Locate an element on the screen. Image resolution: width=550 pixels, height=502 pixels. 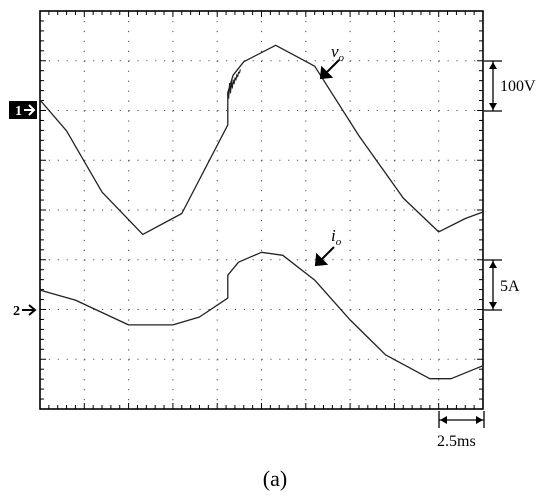
voltage-scale-bracket: 100V is located at coordinates (510, 86).